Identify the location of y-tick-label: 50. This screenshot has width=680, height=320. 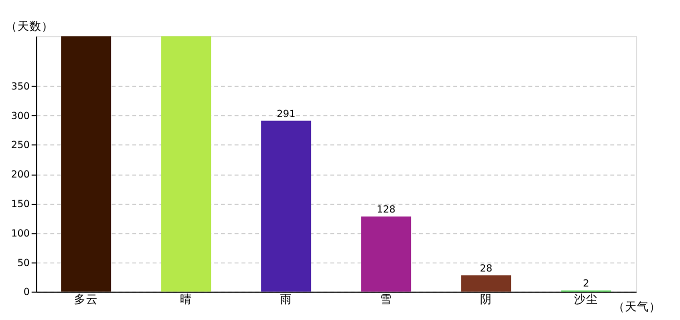
(23, 263).